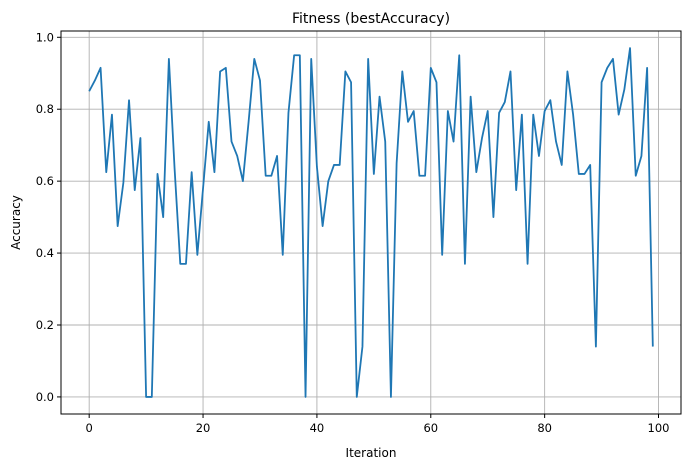  I want to click on y-tick-label: 0.6, so click(45, 181).